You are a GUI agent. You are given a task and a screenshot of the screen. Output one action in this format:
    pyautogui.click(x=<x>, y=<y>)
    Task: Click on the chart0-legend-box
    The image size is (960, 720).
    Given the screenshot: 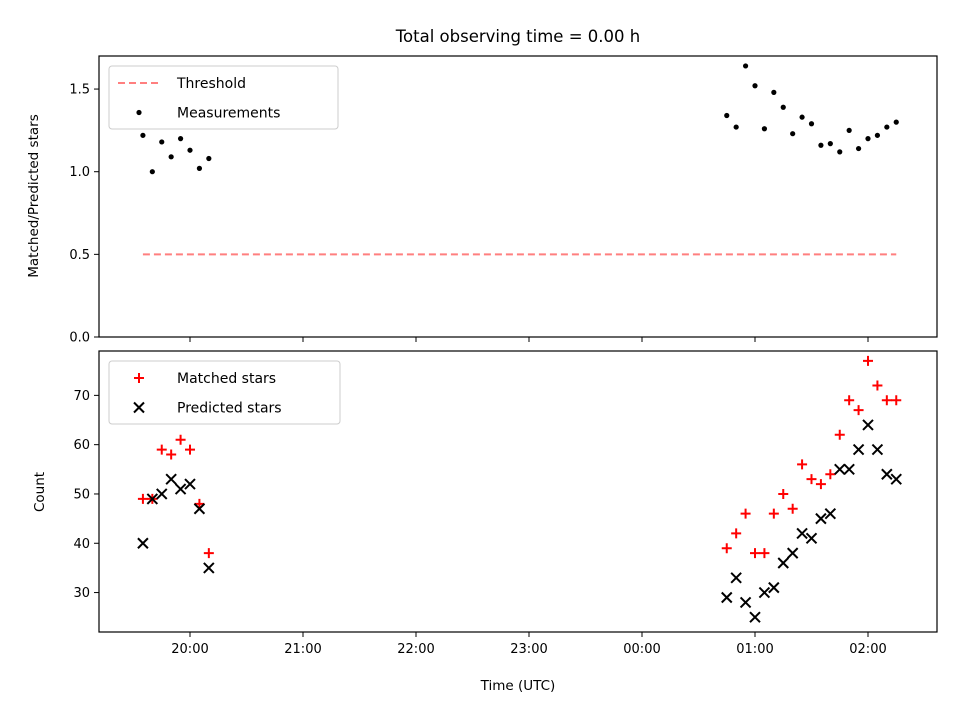 What is the action you would take?
    pyautogui.click(x=223, y=97)
    